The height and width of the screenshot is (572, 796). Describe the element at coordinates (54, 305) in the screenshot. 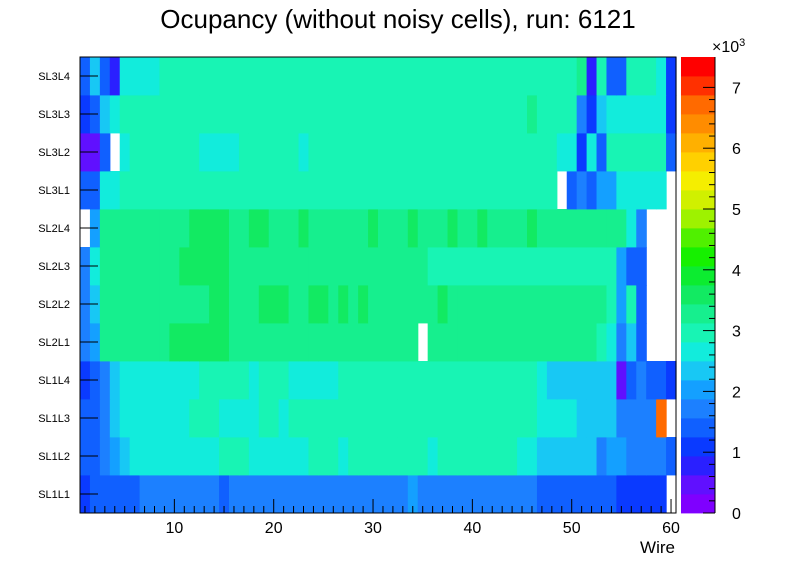

I see `y-tick-label: SL2L2` at that location.